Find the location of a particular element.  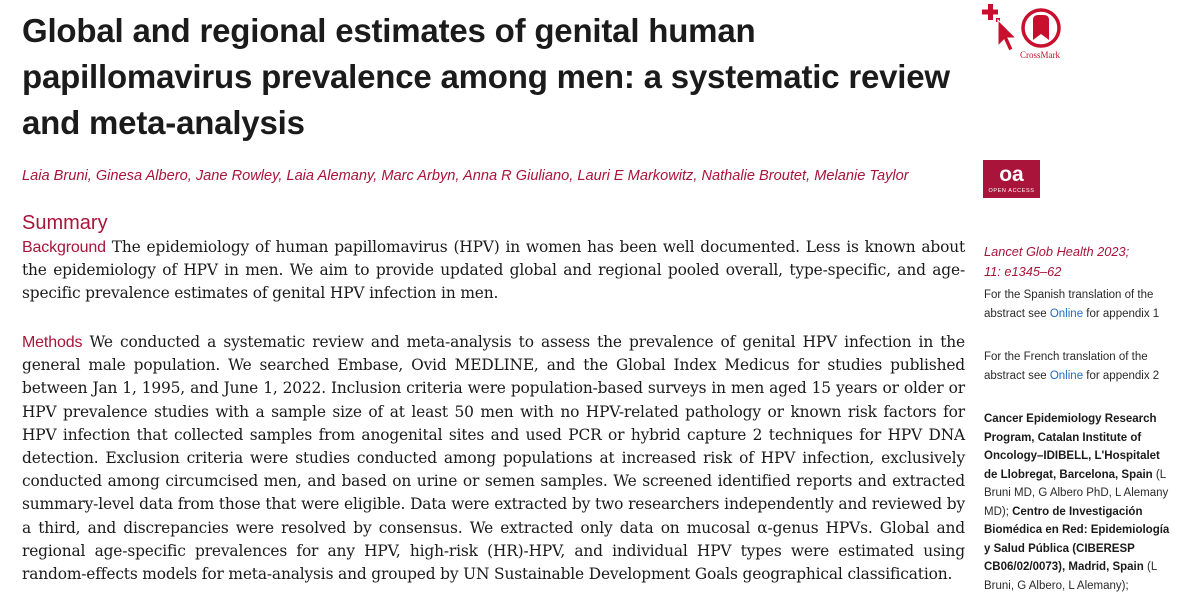

open-access-badge: oa OPEN ACCESS is located at coordinates (1011, 179).